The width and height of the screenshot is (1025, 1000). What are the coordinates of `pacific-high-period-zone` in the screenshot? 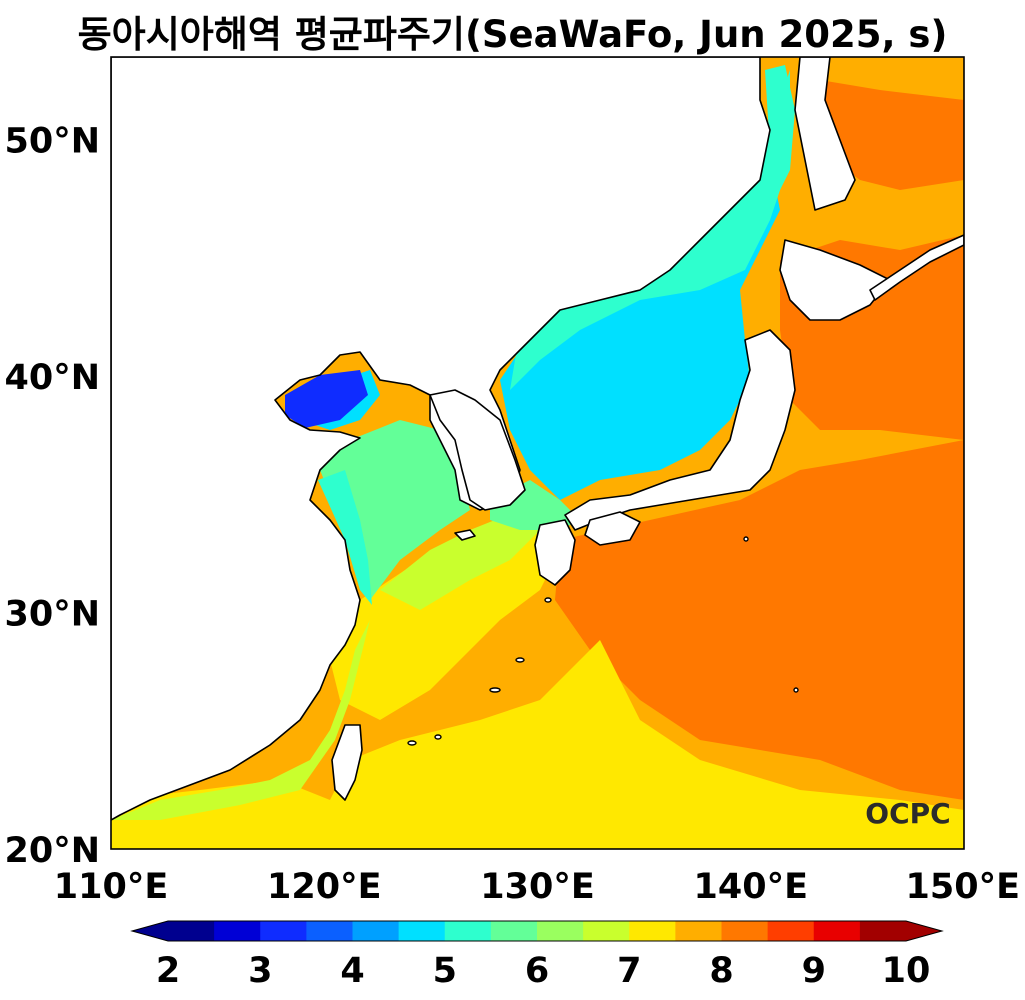 It's located at (759, 620).